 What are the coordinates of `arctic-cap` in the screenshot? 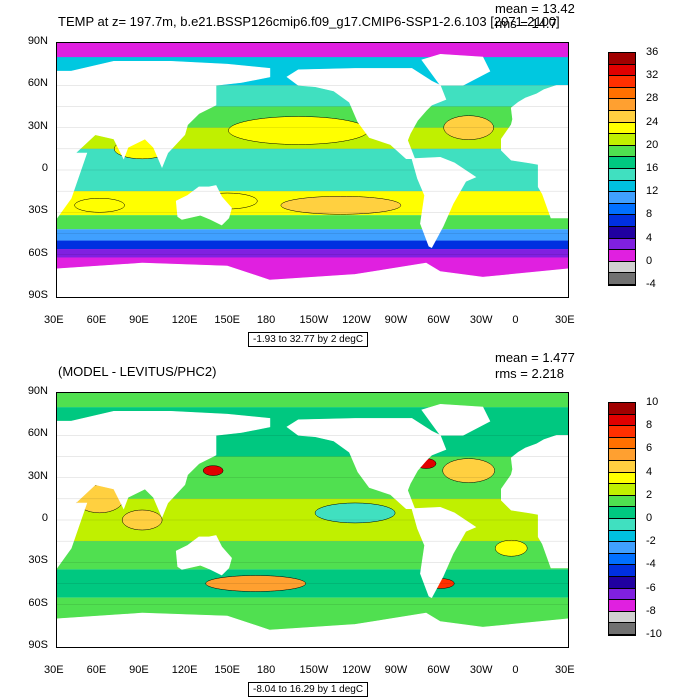 It's located at (312, 400).